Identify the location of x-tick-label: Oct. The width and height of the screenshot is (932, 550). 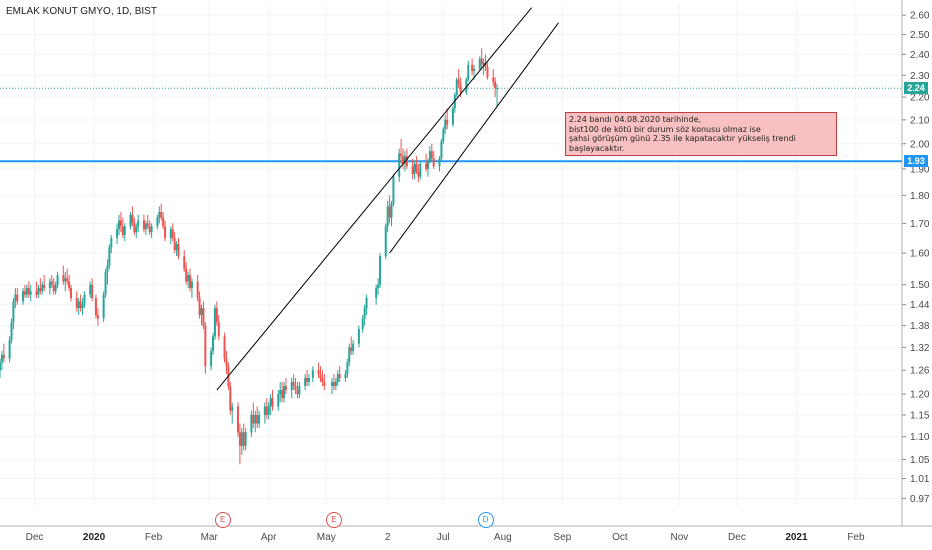
(620, 537).